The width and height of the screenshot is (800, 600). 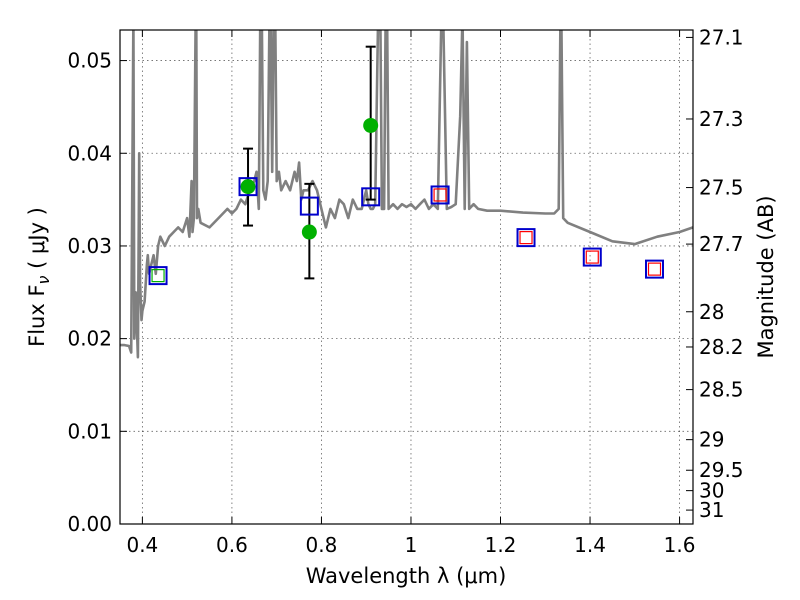 I want to click on y2-tick-label: 27.7, so click(x=721, y=244).